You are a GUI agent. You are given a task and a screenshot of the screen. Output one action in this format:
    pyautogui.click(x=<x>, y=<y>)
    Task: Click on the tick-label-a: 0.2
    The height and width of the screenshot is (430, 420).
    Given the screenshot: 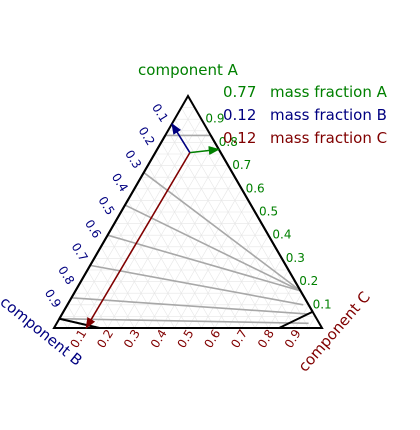 What is the action you would take?
    pyautogui.click(x=308, y=281)
    